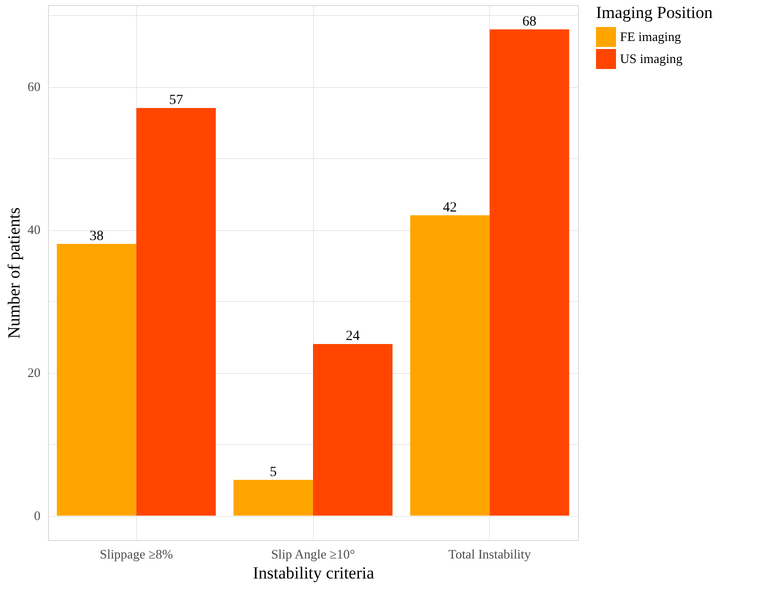 This screenshot has height=595, width=765. What do you see at coordinates (273, 472) in the screenshot?
I see `data-label: 5` at bounding box center [273, 472].